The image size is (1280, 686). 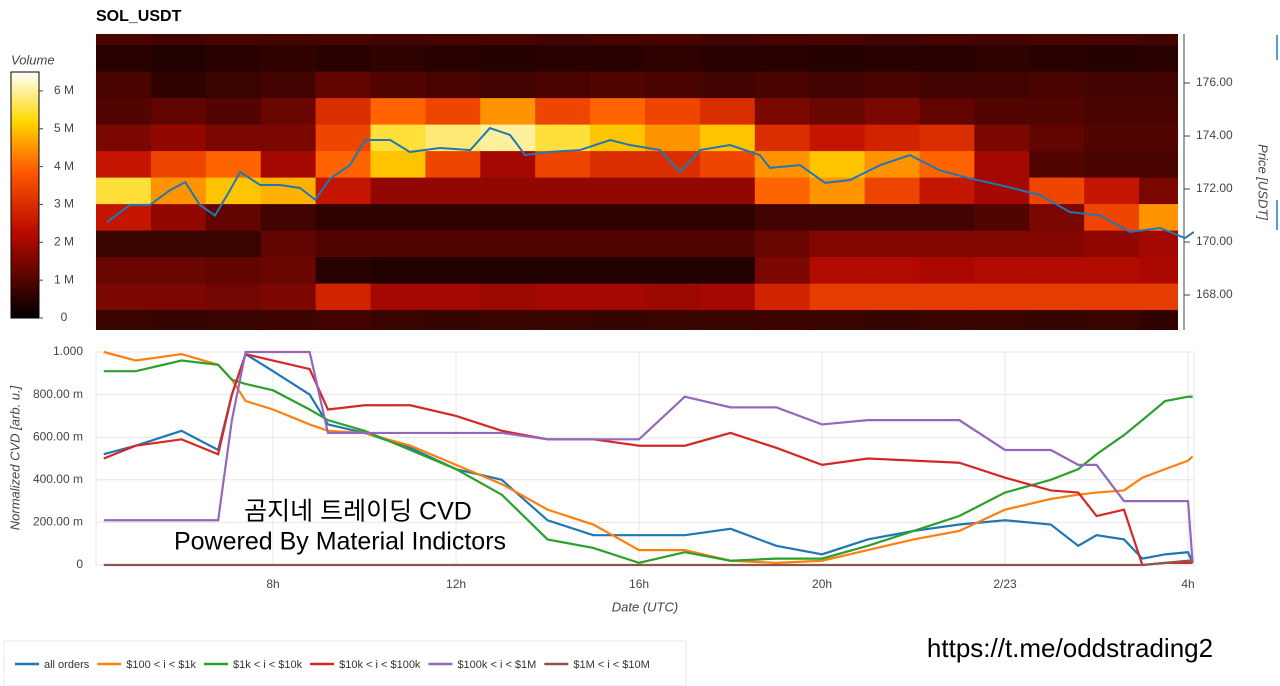 What do you see at coordinates (1005, 584) in the screenshot?
I see `x-tick-label: 2/23` at bounding box center [1005, 584].